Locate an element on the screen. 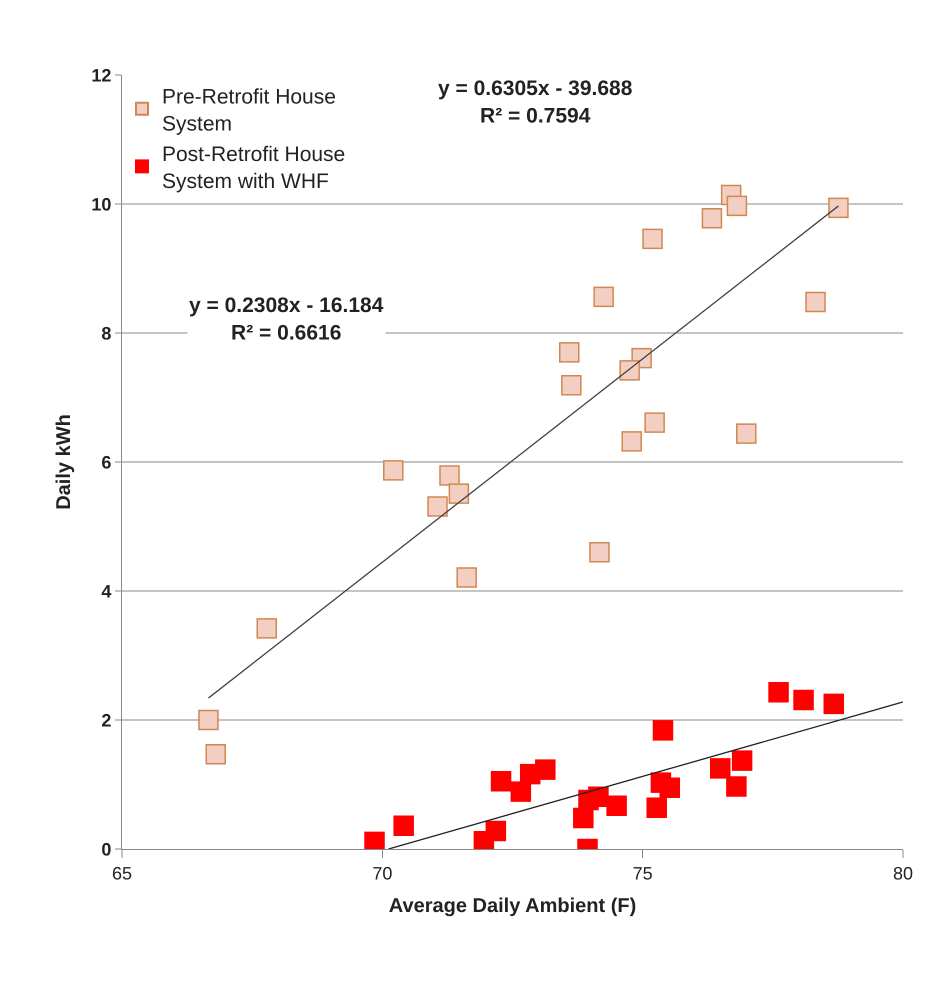 The width and height of the screenshot is (935, 990). x-tick-label: 80 is located at coordinates (903, 874).